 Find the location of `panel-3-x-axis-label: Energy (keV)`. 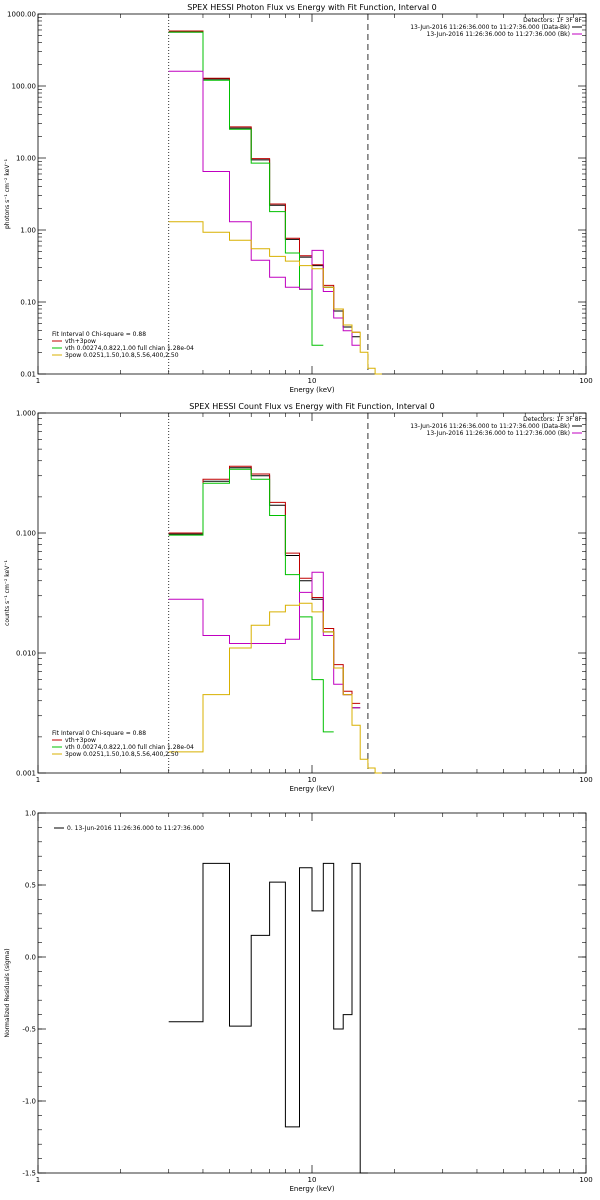

panel-3-x-axis-label: Energy (keV) is located at coordinates (311, 1189).